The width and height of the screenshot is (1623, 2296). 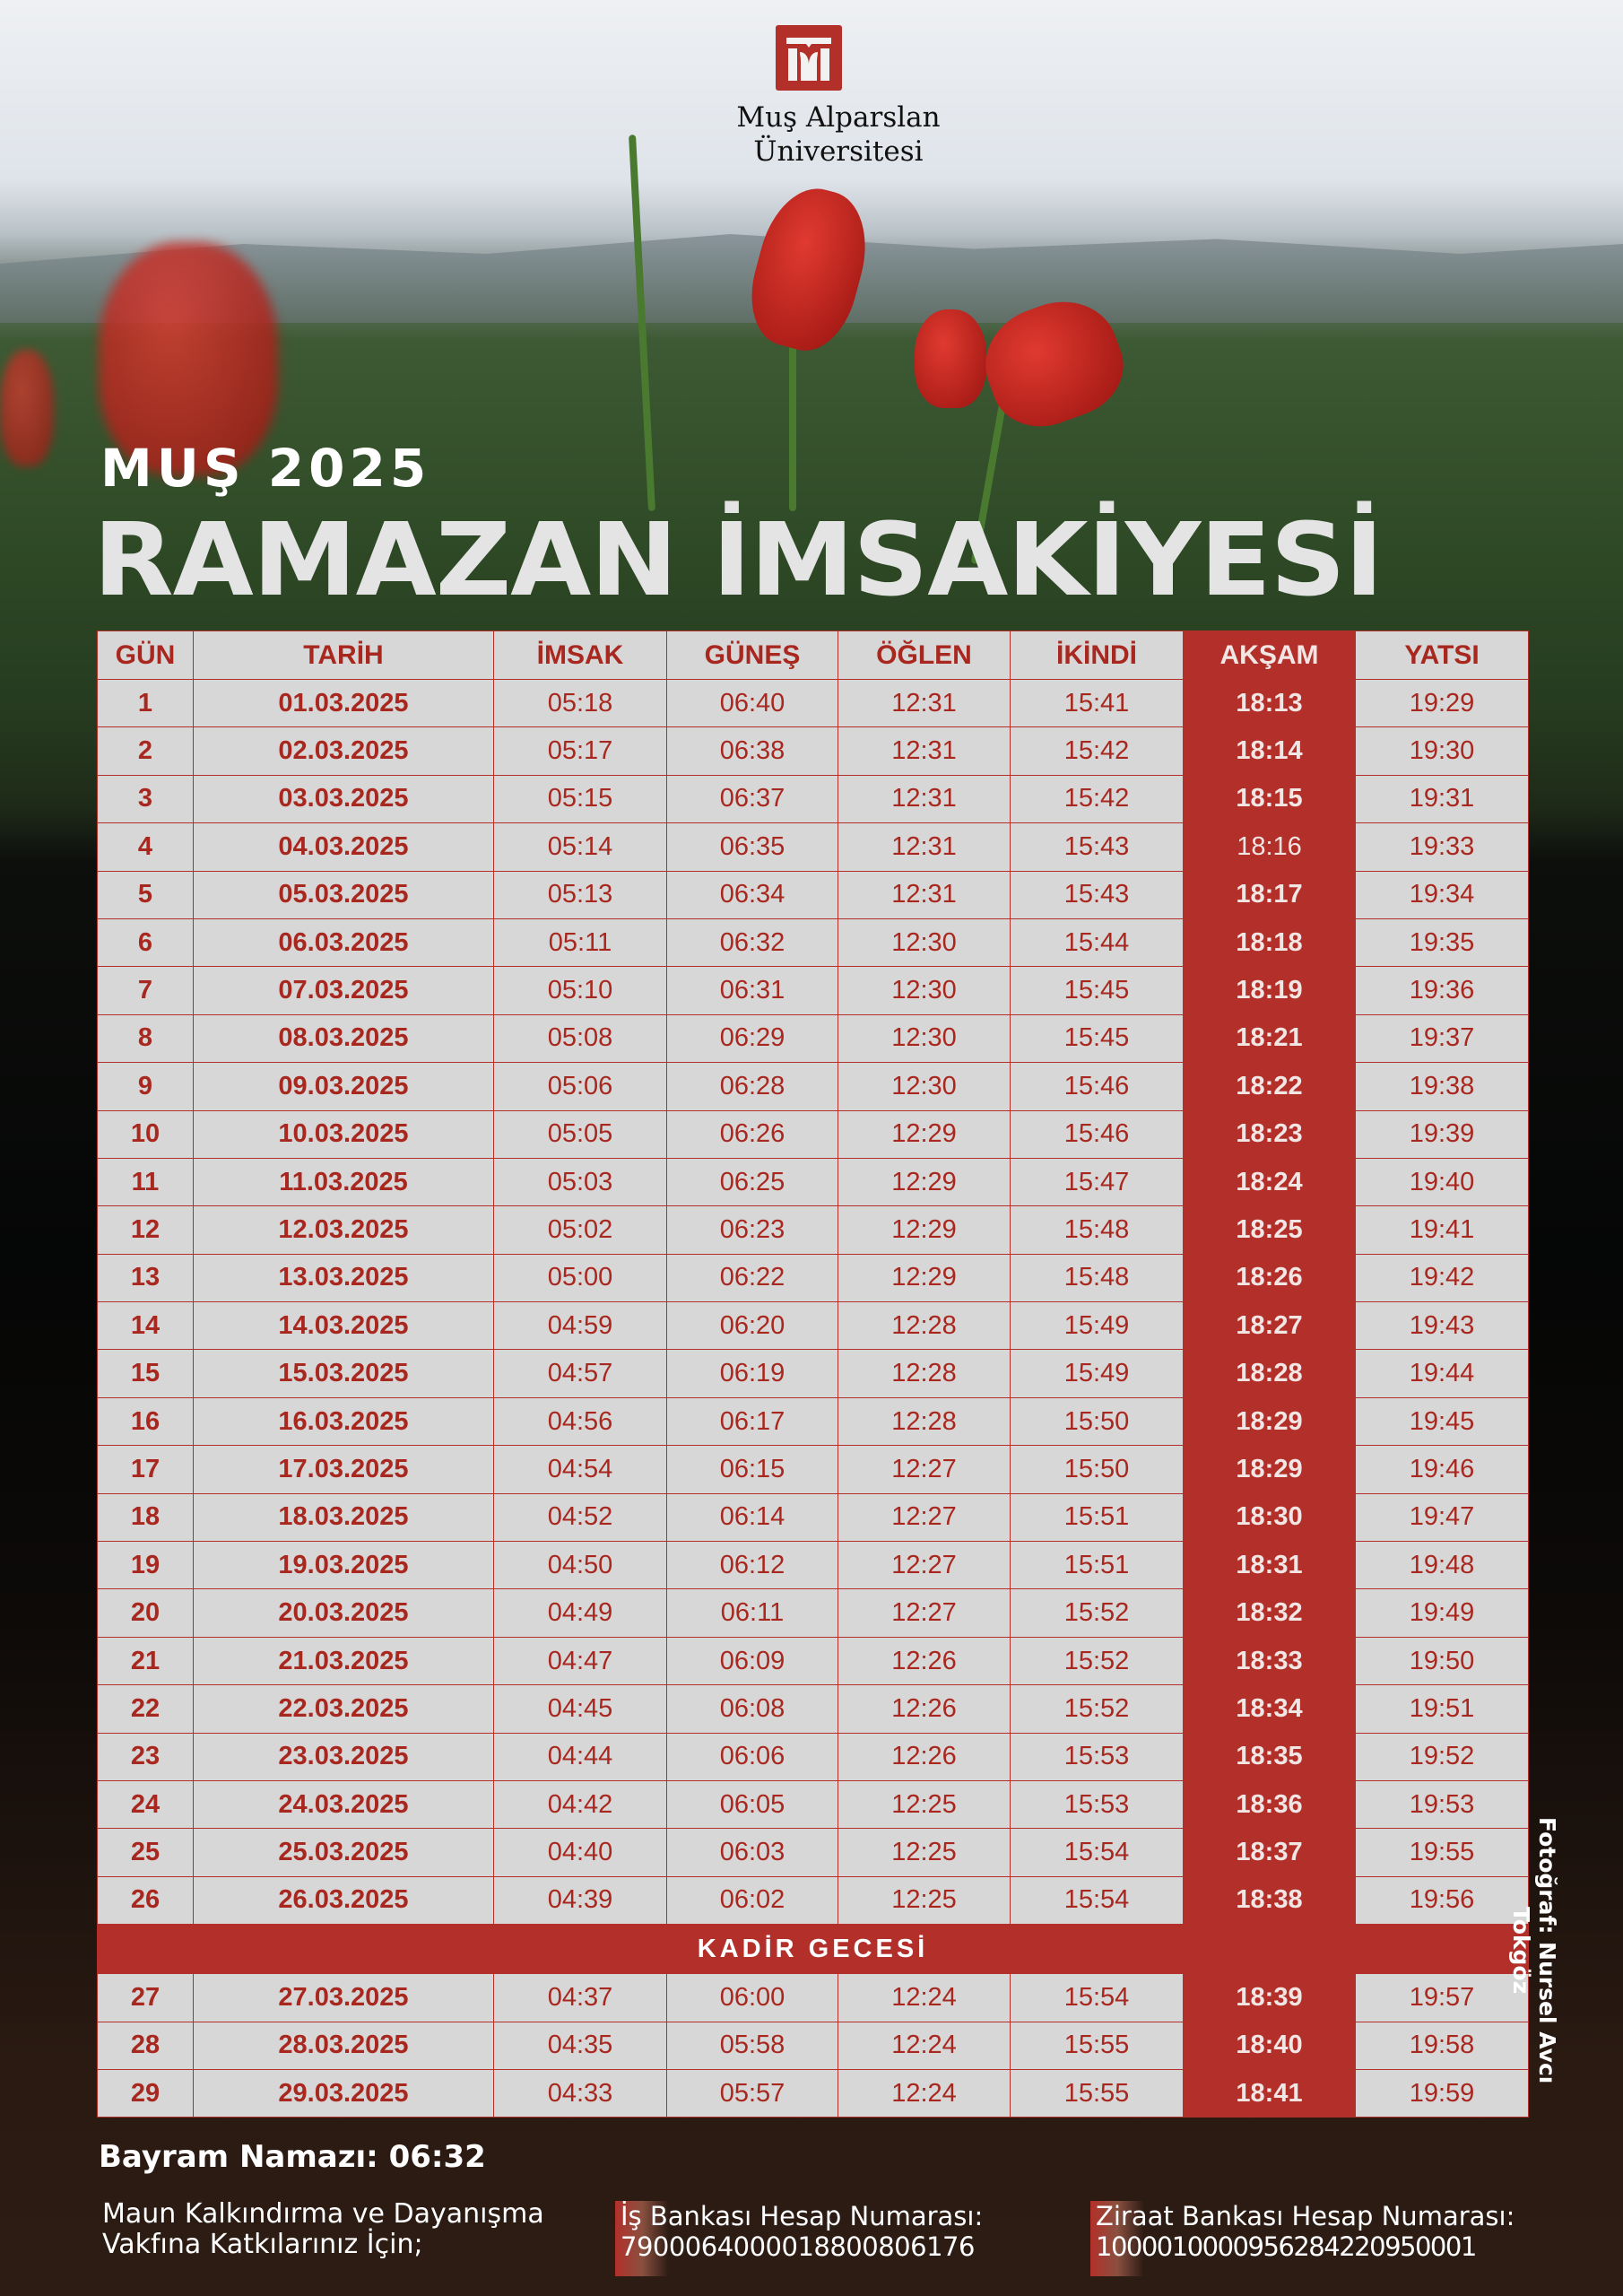 What do you see at coordinates (1269, 1182) in the screenshot?
I see `table-cell: 18:24` at bounding box center [1269, 1182].